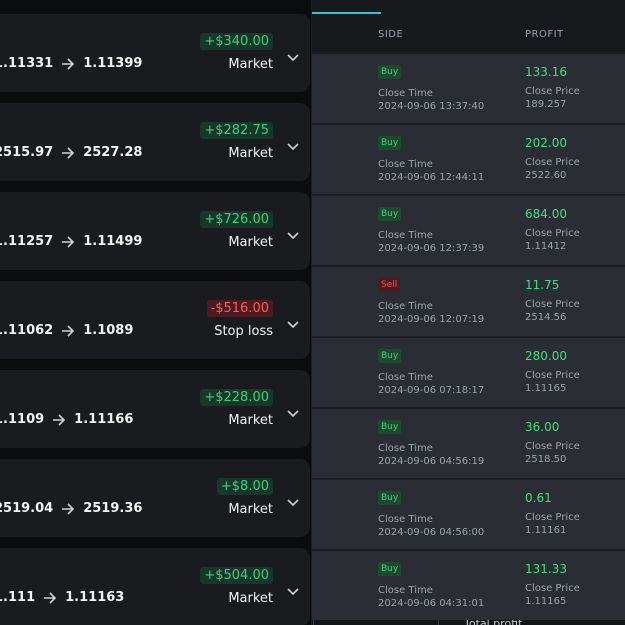 The image size is (625, 625). I want to click on tab-indicator, so click(346, 13).